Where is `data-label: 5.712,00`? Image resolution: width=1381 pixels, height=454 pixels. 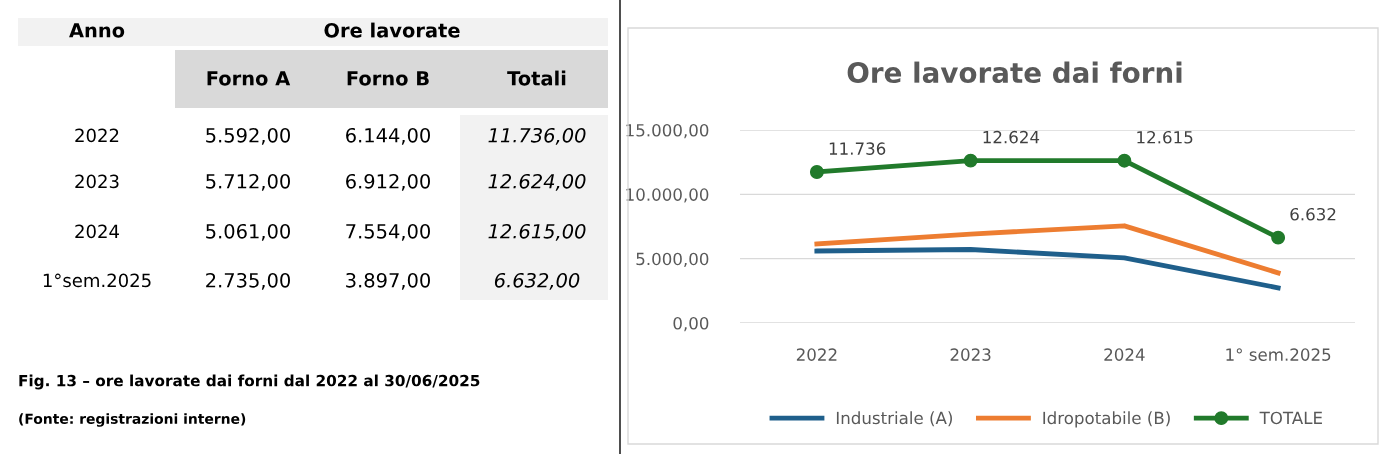 data-label: 5.712,00 is located at coordinates (248, 182).